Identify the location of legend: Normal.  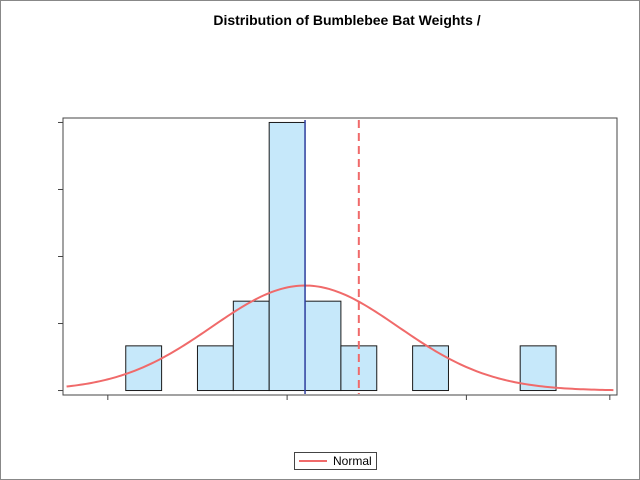
(335, 461).